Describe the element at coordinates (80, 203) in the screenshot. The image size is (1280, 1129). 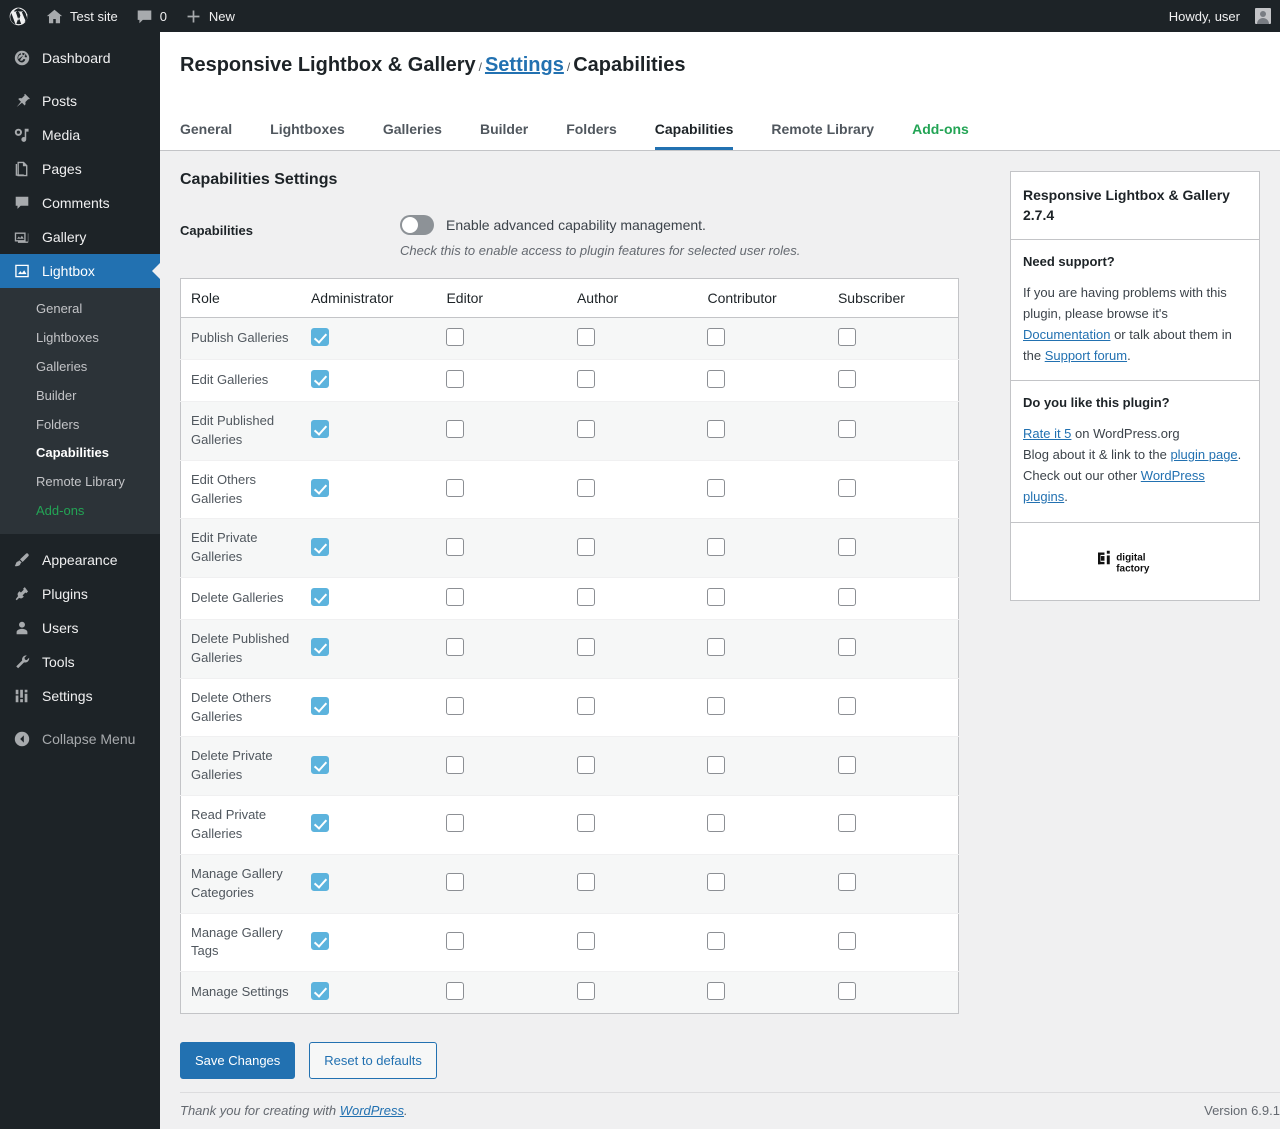
I see `sidebar-item-comments: Comments` at that location.